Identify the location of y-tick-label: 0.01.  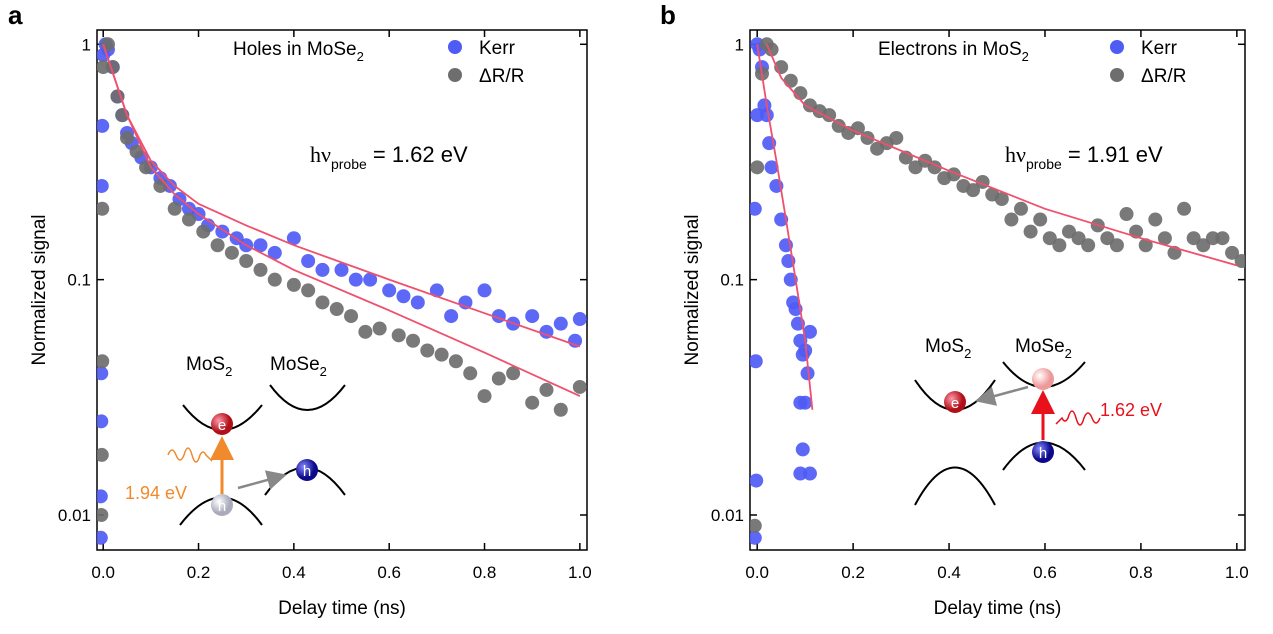
(727, 515).